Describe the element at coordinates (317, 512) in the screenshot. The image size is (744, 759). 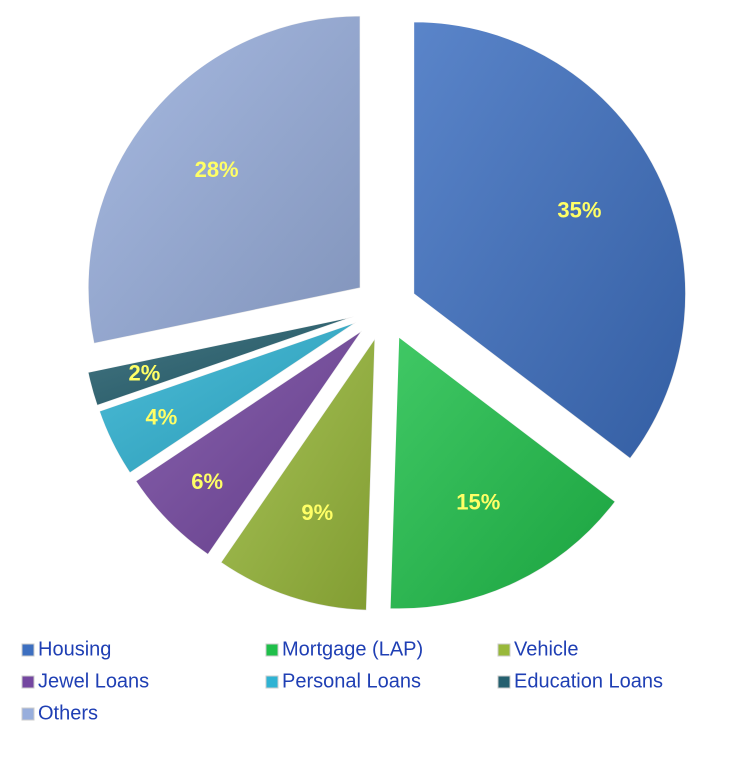
I see `data-label: 9%` at that location.